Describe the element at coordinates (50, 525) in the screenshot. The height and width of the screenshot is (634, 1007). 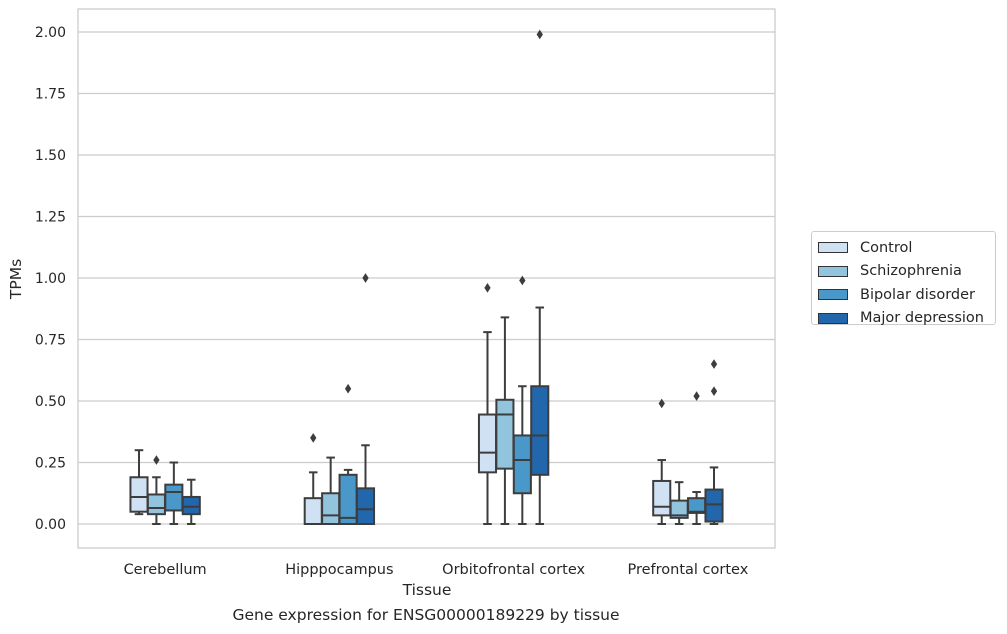
I see `y-tick-label: 0.00` at that location.